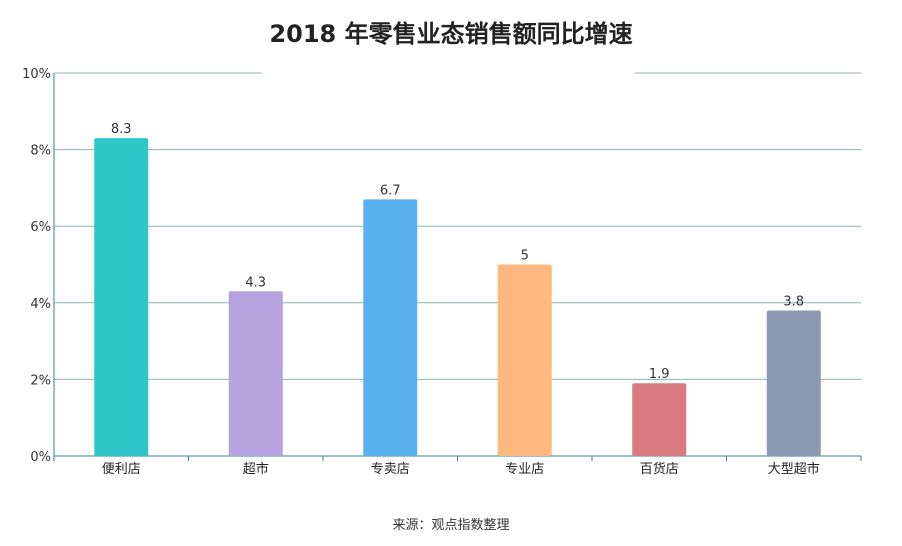 This screenshot has height=546, width=902. What do you see at coordinates (451, 34) in the screenshot?
I see `chart-title: 2018 年零售业态销售额同比增速` at bounding box center [451, 34].